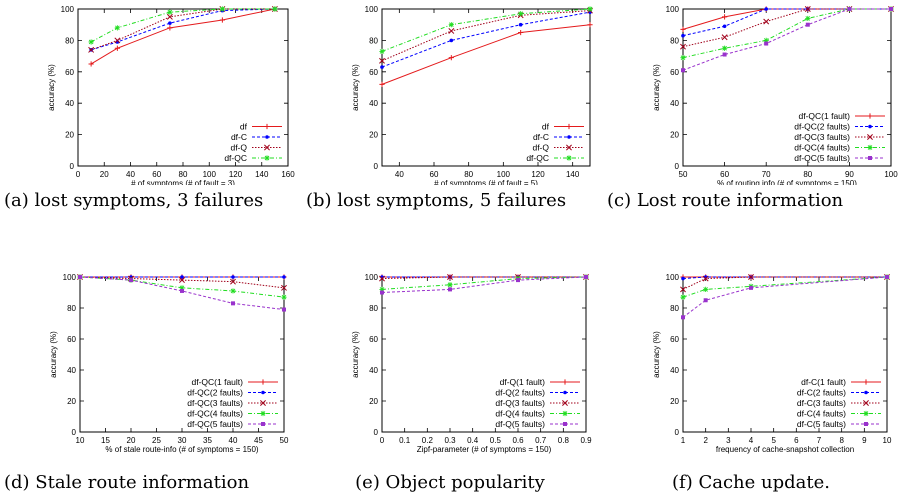 This screenshot has height=500, width=899. Describe the element at coordinates (71, 370) in the screenshot. I see `y-tick-label: 40` at that location.